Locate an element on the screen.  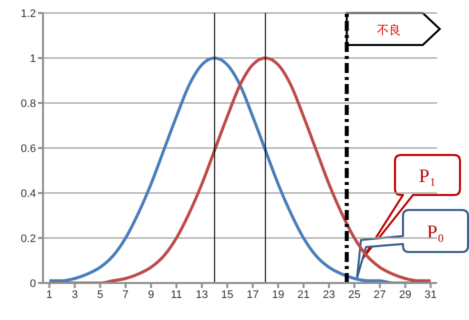
x-tick-label: 31 is located at coordinates (430, 294).